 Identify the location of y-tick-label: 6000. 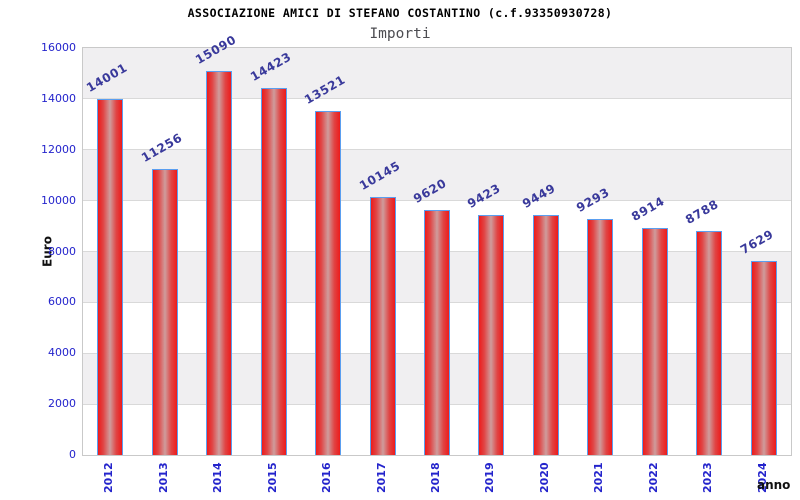
(62, 302).